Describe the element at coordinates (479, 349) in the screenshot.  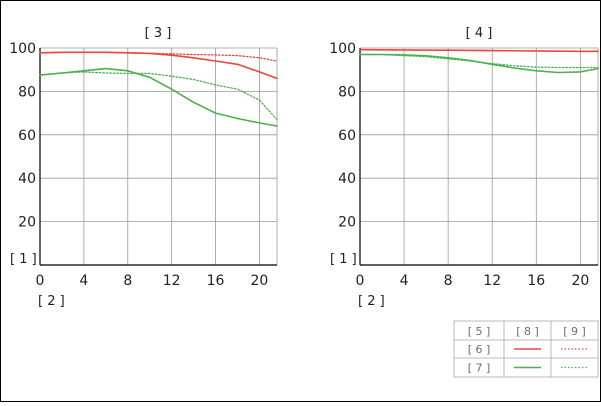
I see `legend-row-label: [ 6 ]` at that location.